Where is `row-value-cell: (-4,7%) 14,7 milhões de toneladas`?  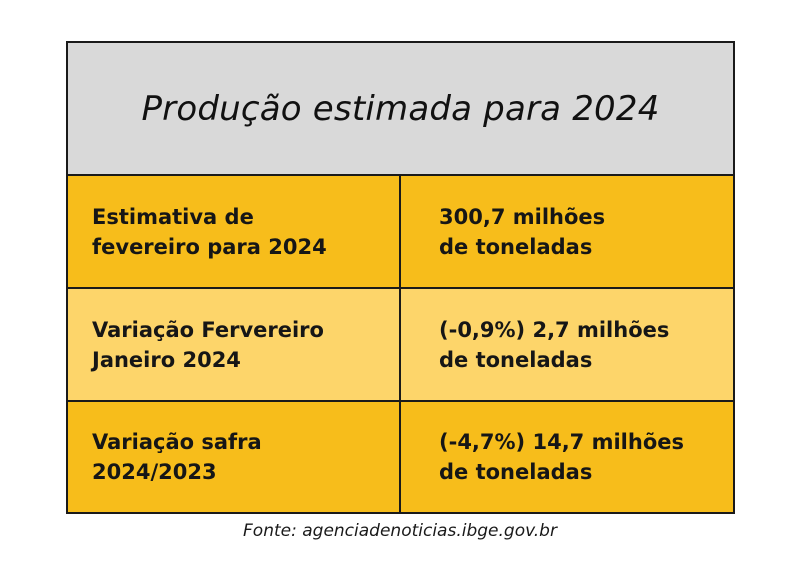 row-value-cell: (-4,7%) 14,7 milhões de toneladas is located at coordinates (567, 457).